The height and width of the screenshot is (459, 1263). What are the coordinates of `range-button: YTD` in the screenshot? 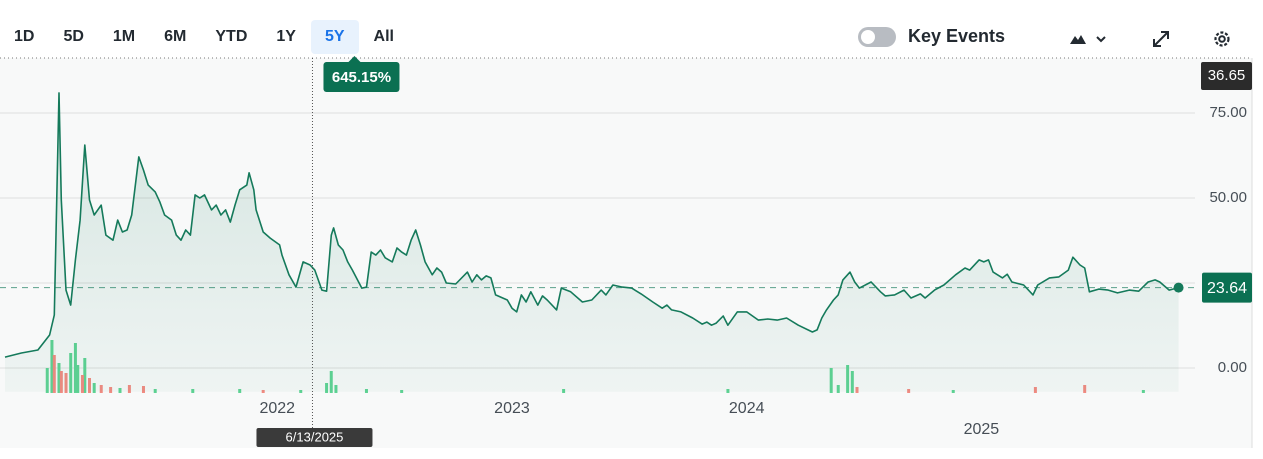 It's located at (231, 36).